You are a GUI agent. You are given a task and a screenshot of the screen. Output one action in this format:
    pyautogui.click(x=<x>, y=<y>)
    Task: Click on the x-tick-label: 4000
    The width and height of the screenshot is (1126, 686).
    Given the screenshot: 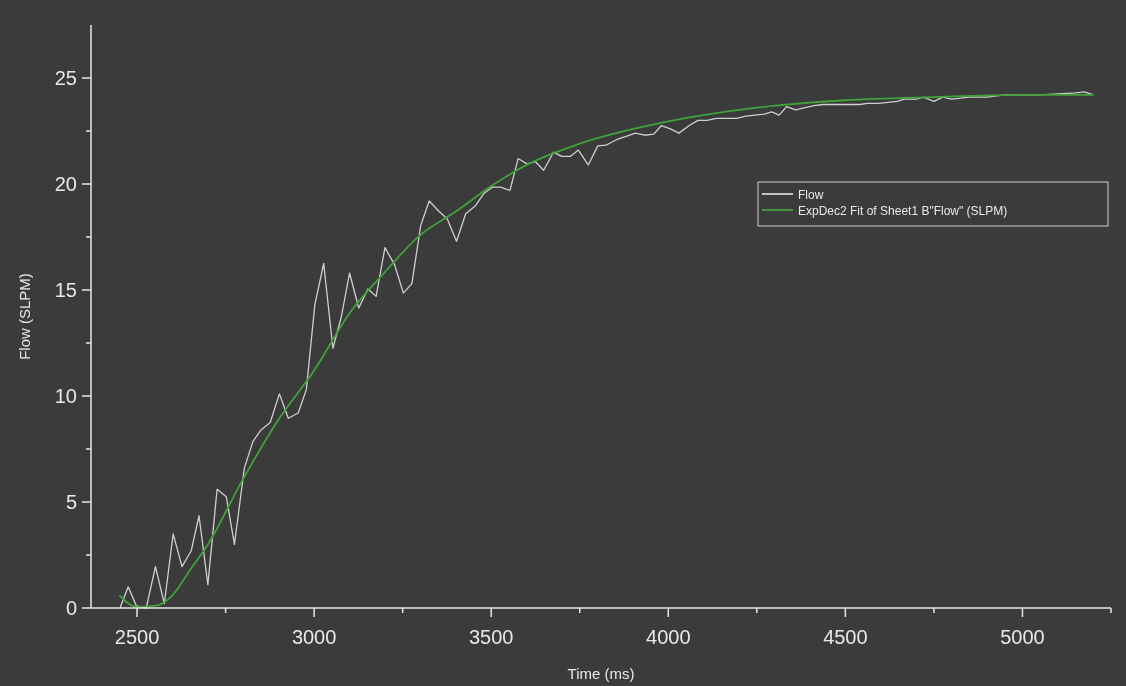 What is the action you would take?
    pyautogui.click(x=668, y=637)
    